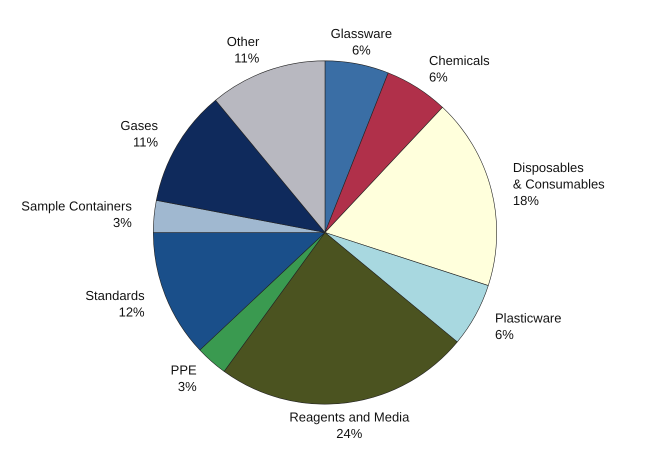 The image size is (649, 464). Describe the element at coordinates (528, 318) in the screenshot. I see `slice-label: Plasticware` at that location.